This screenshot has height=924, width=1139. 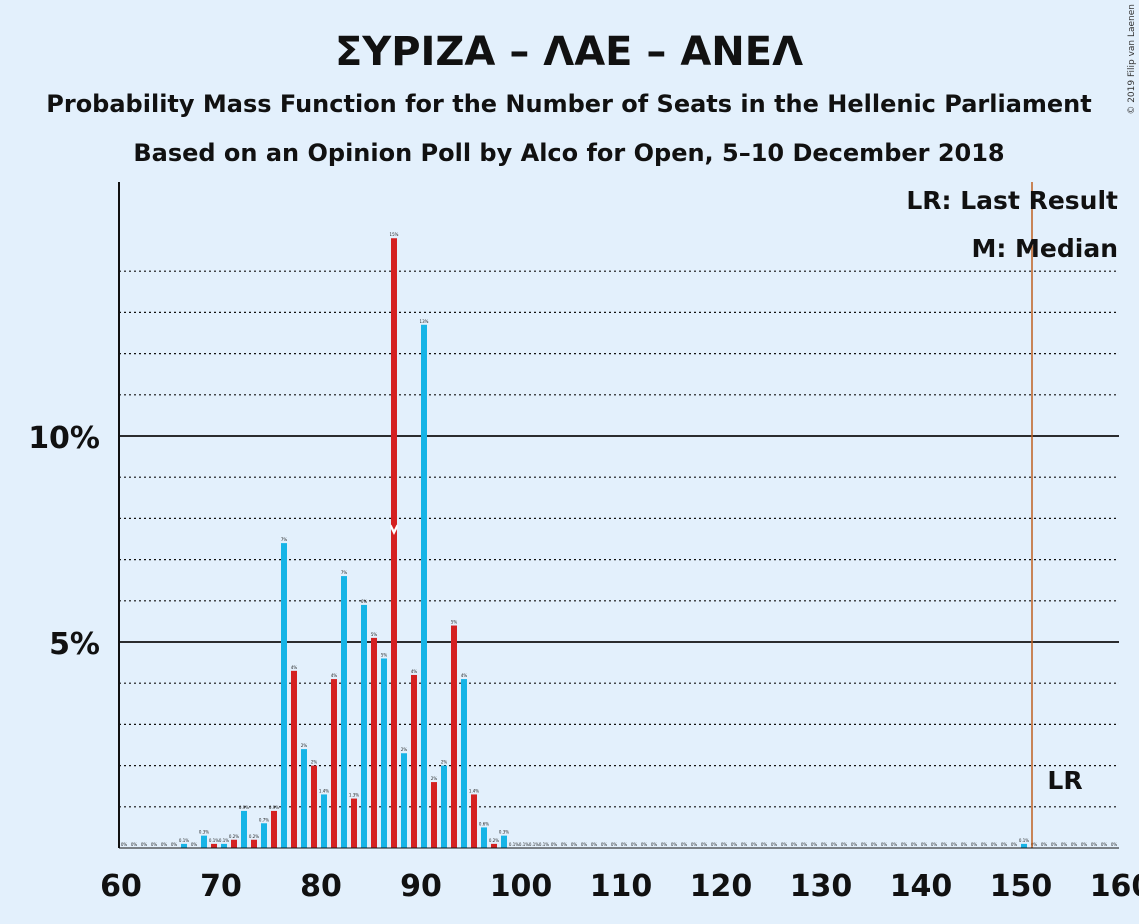 What do you see at coordinates (844, 844) in the screenshot?
I see `bar-label-132: 0%` at bounding box center [844, 844].